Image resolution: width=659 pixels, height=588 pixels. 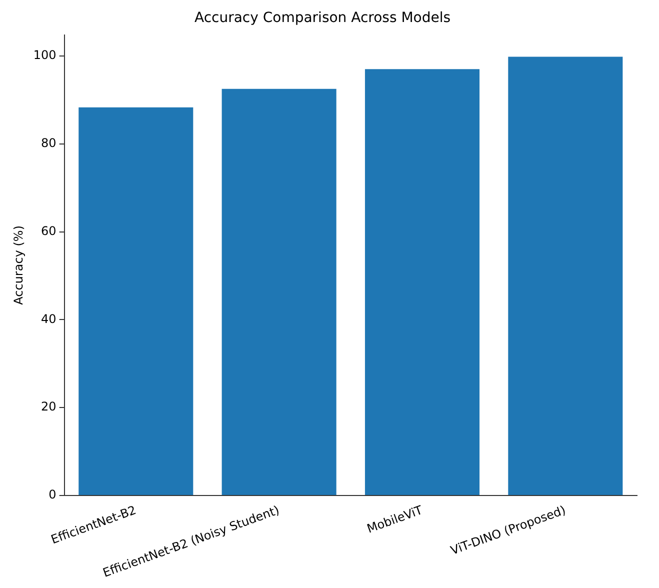 I want to click on y-tick-label: 100, so click(x=44, y=55).